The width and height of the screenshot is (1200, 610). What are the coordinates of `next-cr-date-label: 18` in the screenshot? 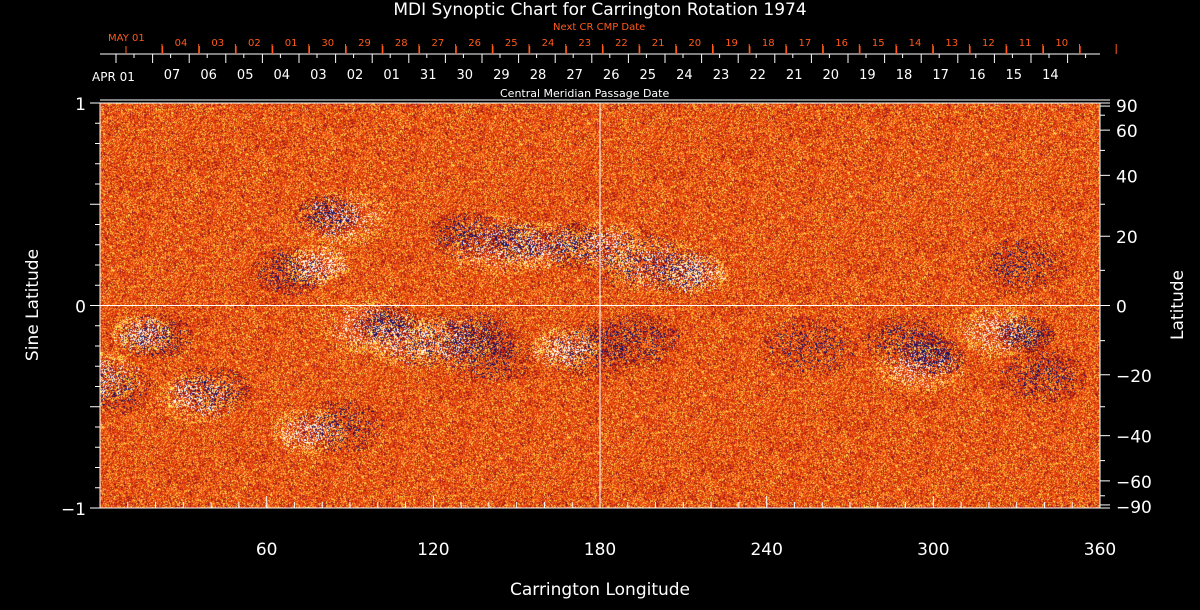 It's located at (768, 43).